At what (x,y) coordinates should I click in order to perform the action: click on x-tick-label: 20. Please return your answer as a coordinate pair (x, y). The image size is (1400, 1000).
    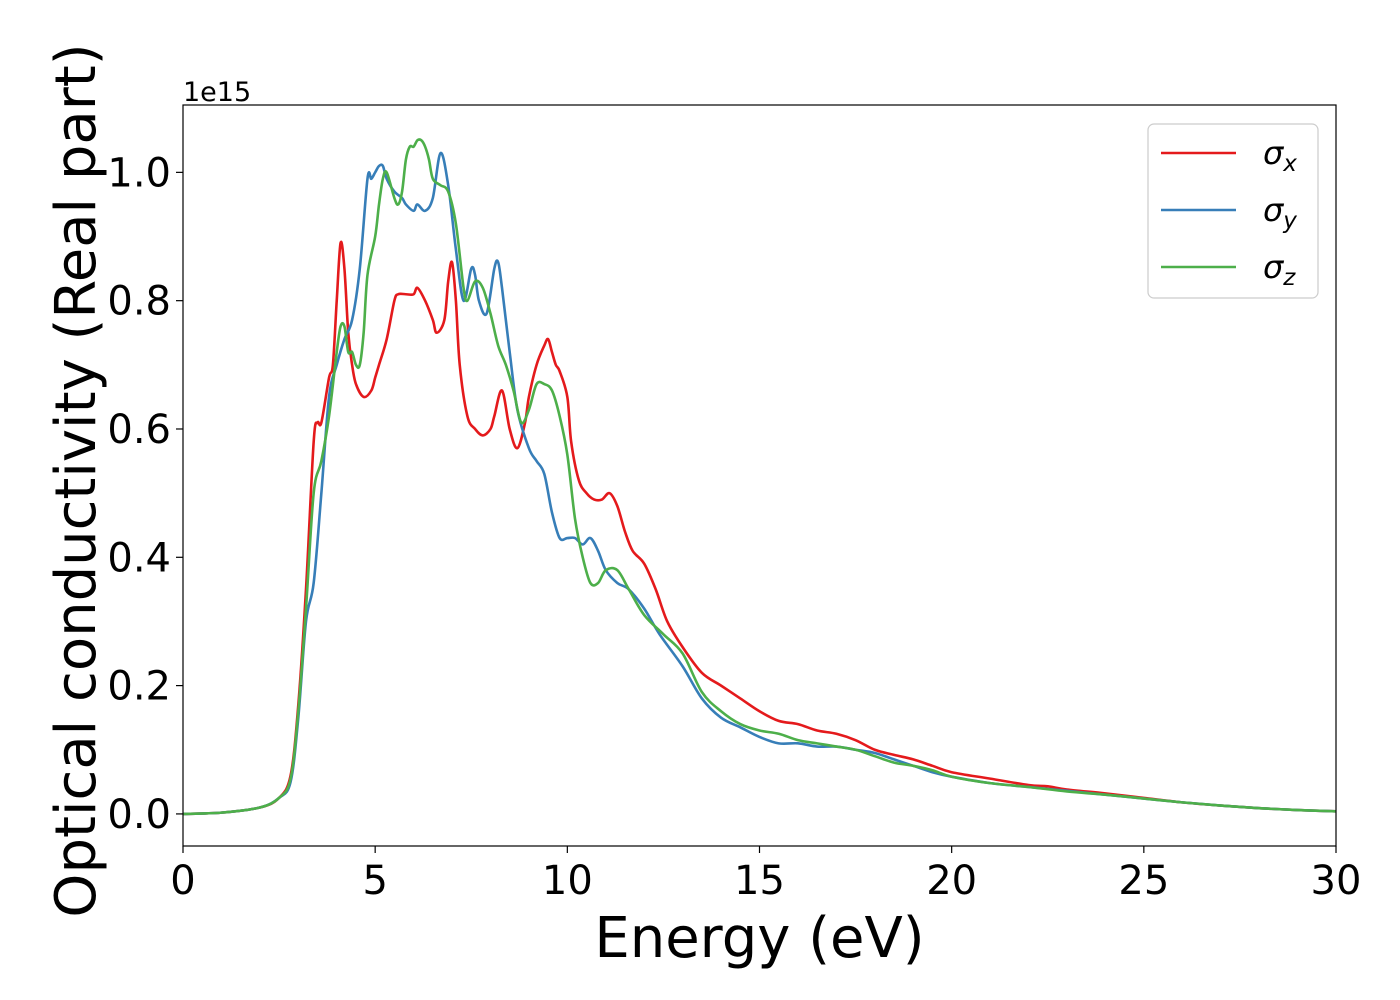
    Looking at the image, I should click on (951, 881).